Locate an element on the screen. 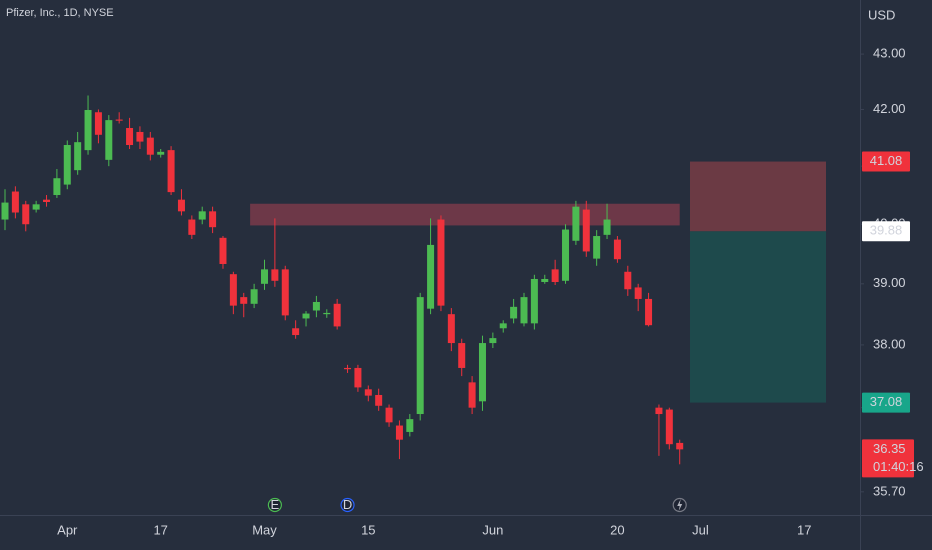  event-label: E is located at coordinates (275, 504).